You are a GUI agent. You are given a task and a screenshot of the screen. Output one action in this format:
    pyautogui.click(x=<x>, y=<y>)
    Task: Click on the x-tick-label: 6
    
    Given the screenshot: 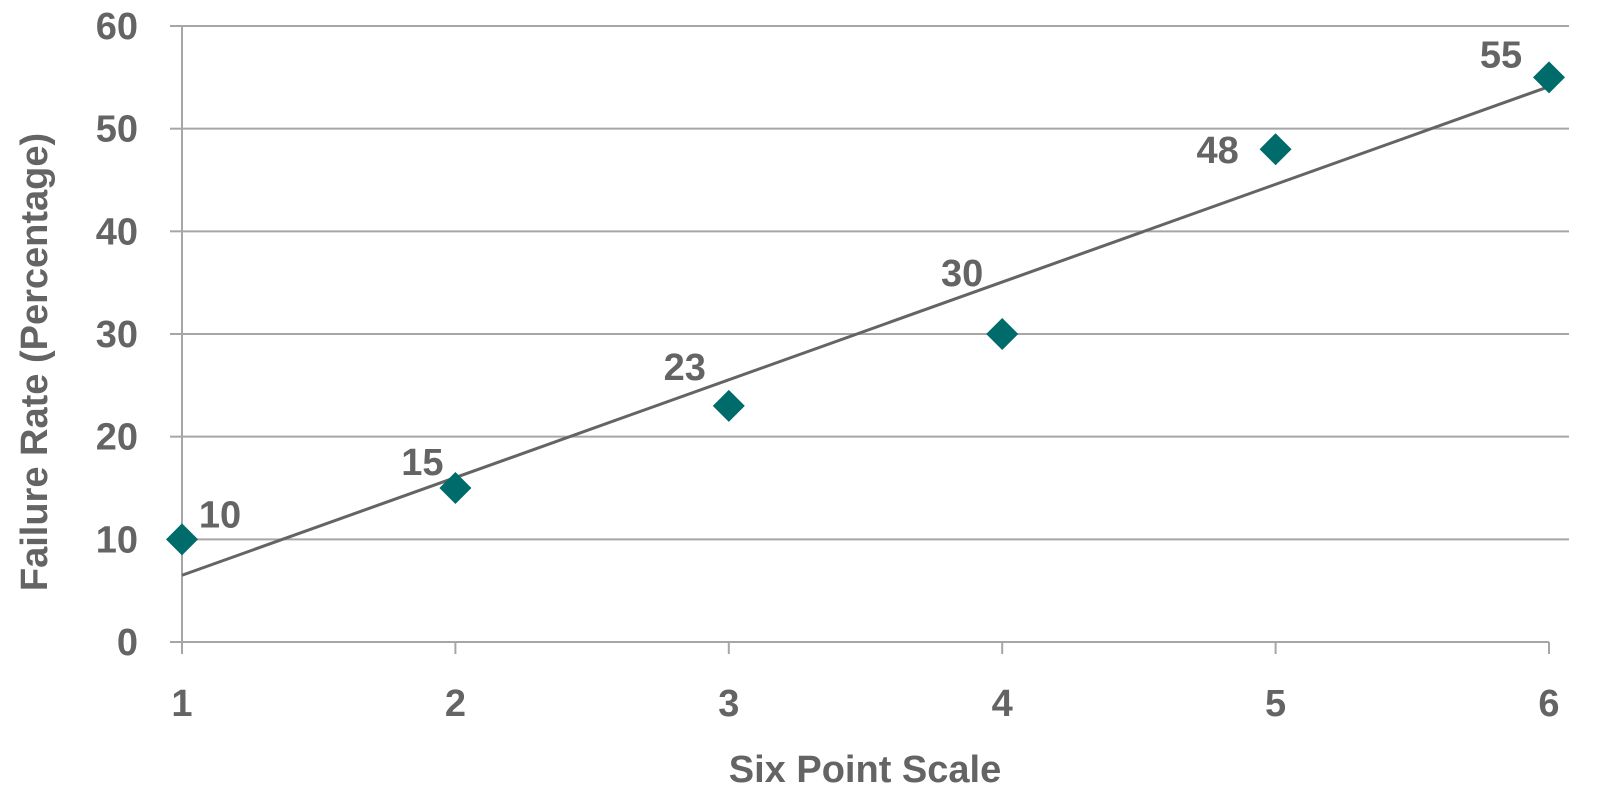 What is the action you would take?
    pyautogui.click(x=1548, y=704)
    